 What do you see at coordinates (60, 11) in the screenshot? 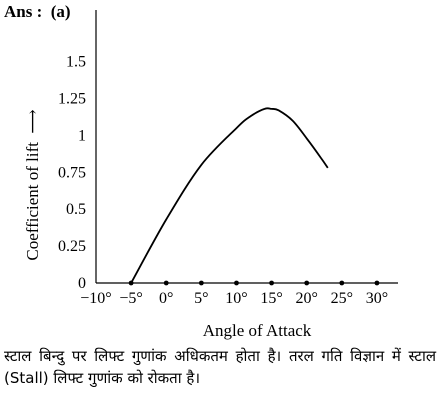
I see `answer-option: (a)` at bounding box center [60, 11].